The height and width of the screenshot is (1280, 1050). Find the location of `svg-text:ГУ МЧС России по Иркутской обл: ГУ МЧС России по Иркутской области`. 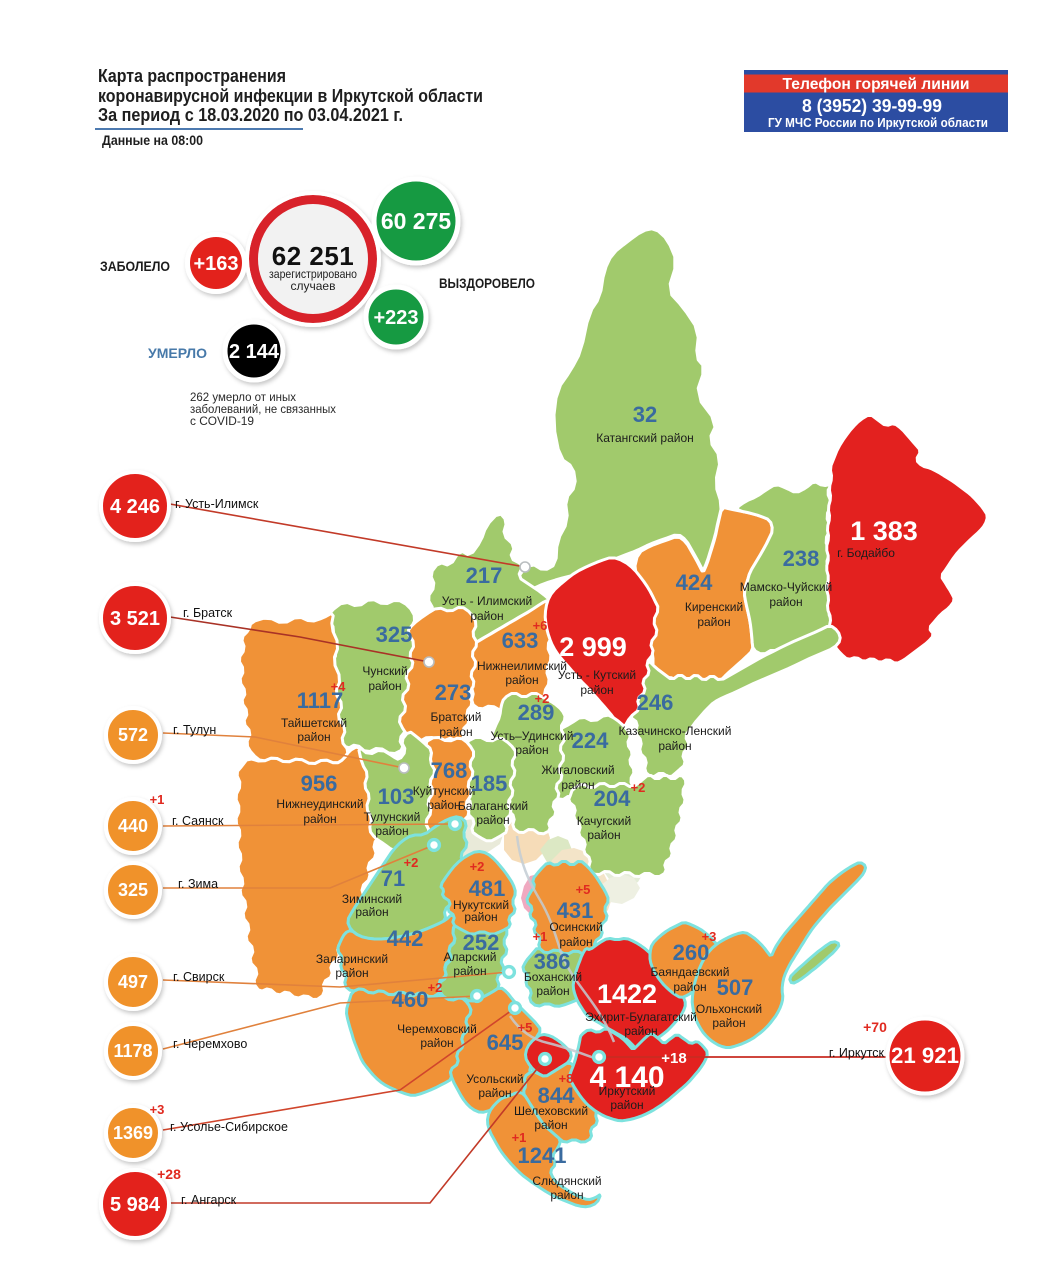

svg-text:ГУ МЧС России по Иркутской обл: ГУ МЧС России по Иркутской области is located at coordinates (878, 122).